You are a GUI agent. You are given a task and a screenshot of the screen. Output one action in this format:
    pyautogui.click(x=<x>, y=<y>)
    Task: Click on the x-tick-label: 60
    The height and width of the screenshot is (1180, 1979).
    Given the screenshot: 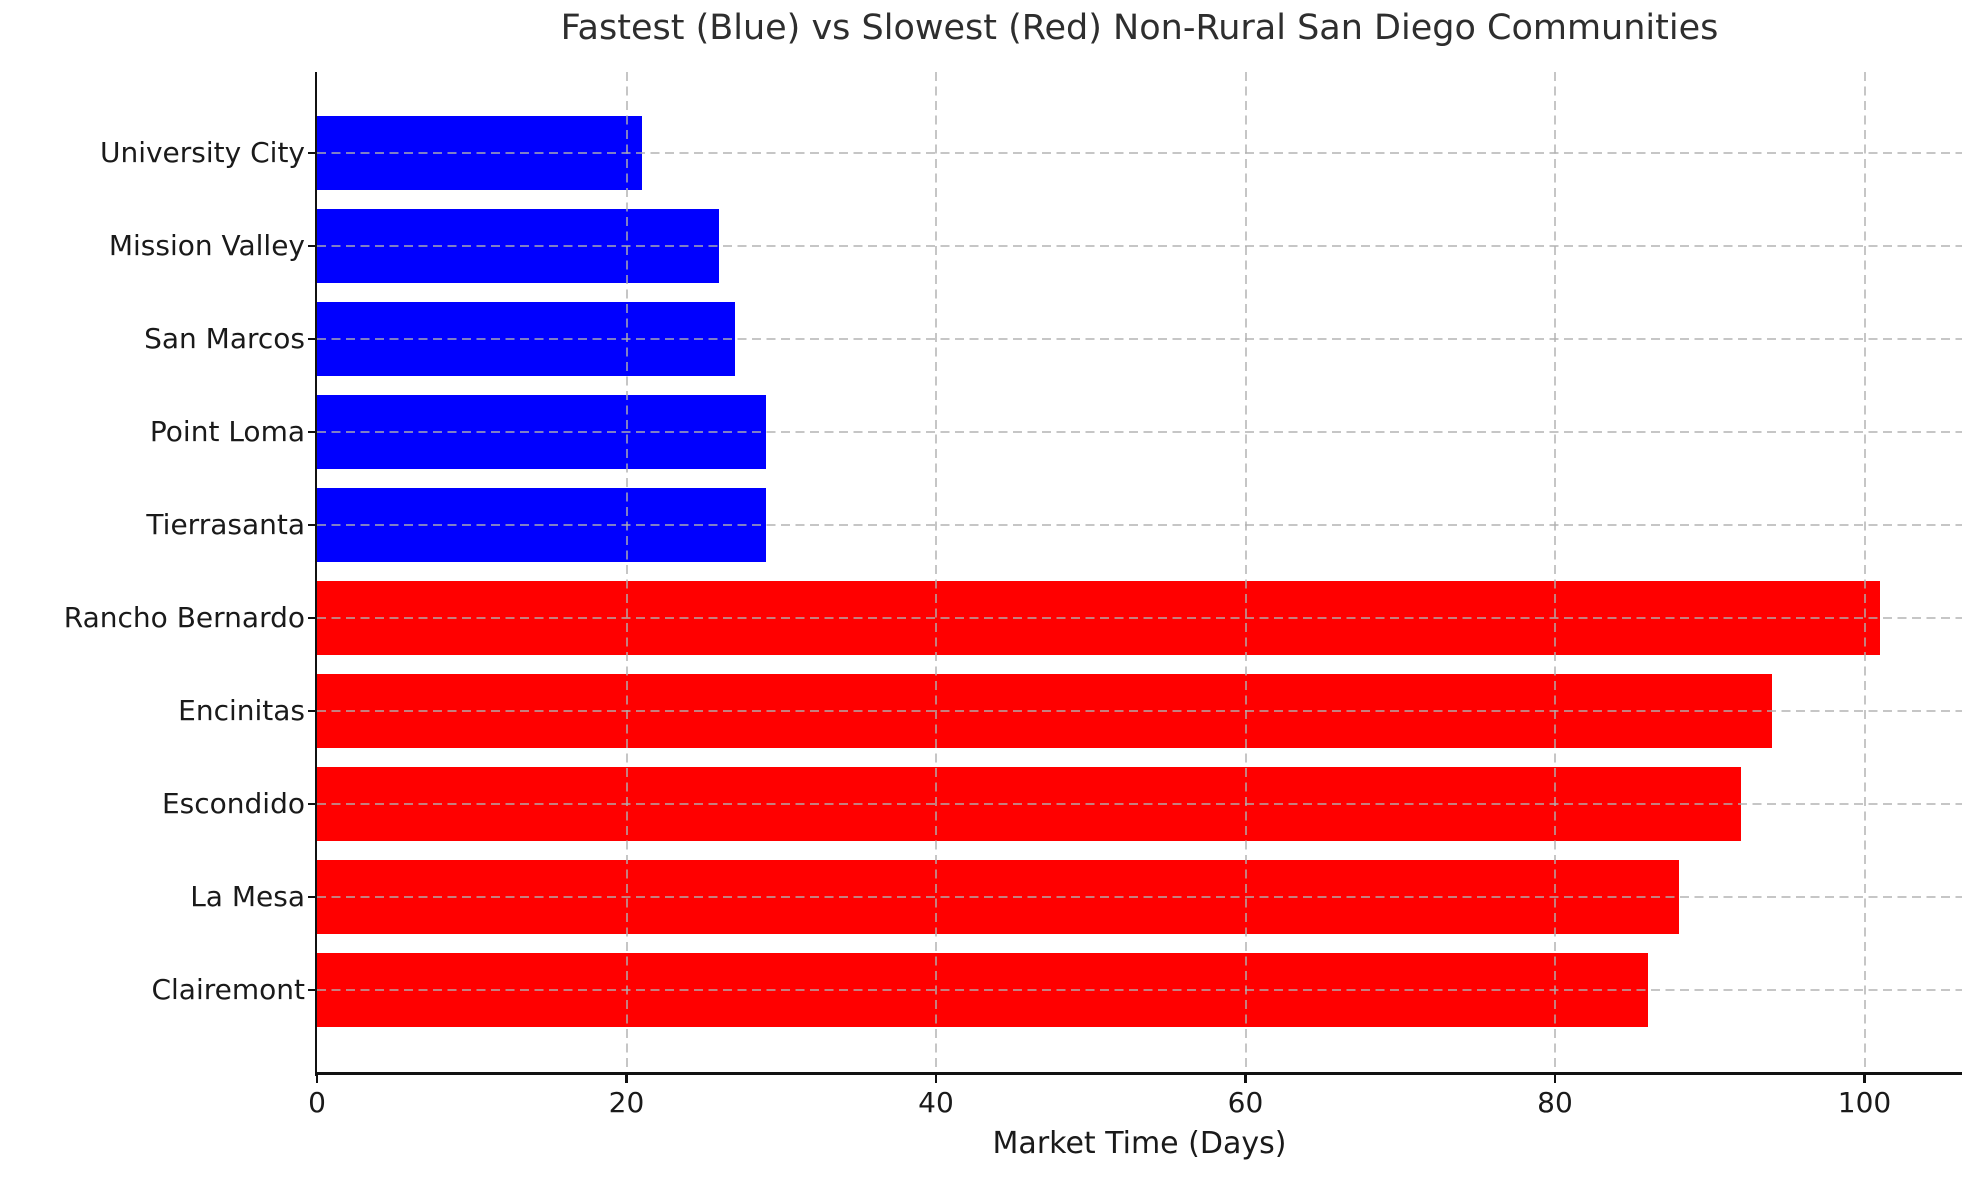 What is the action you would take?
    pyautogui.click(x=1245, y=1102)
    